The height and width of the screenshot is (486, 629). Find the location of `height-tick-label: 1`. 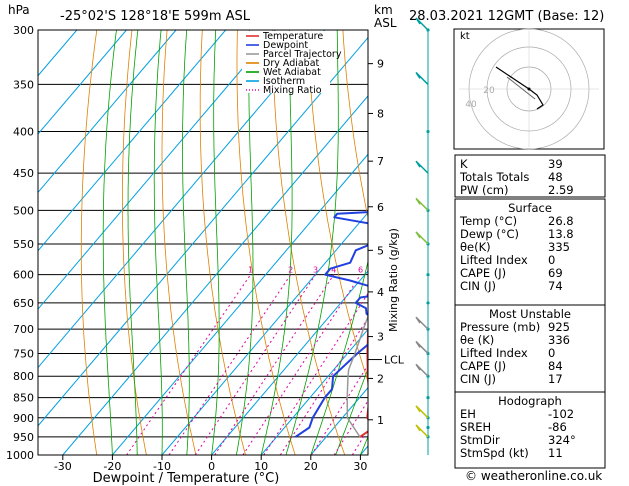

height-tick-label: 1 is located at coordinates (380, 420).